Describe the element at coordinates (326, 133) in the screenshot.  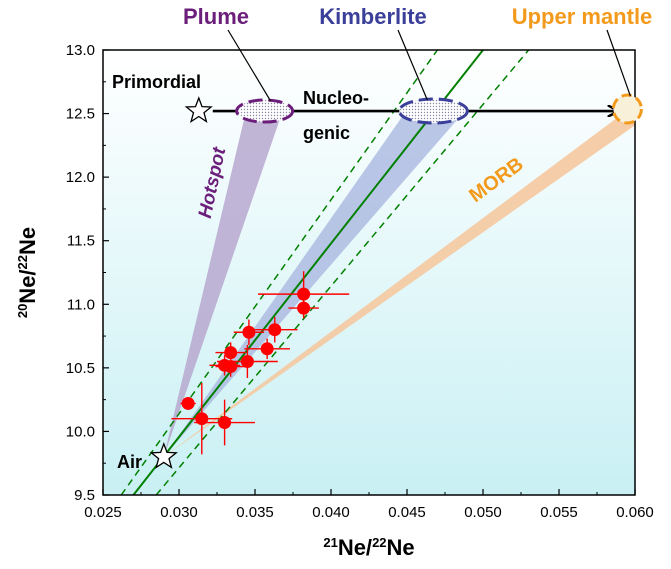
I see `nucleogenic-label-line2: genic` at that location.